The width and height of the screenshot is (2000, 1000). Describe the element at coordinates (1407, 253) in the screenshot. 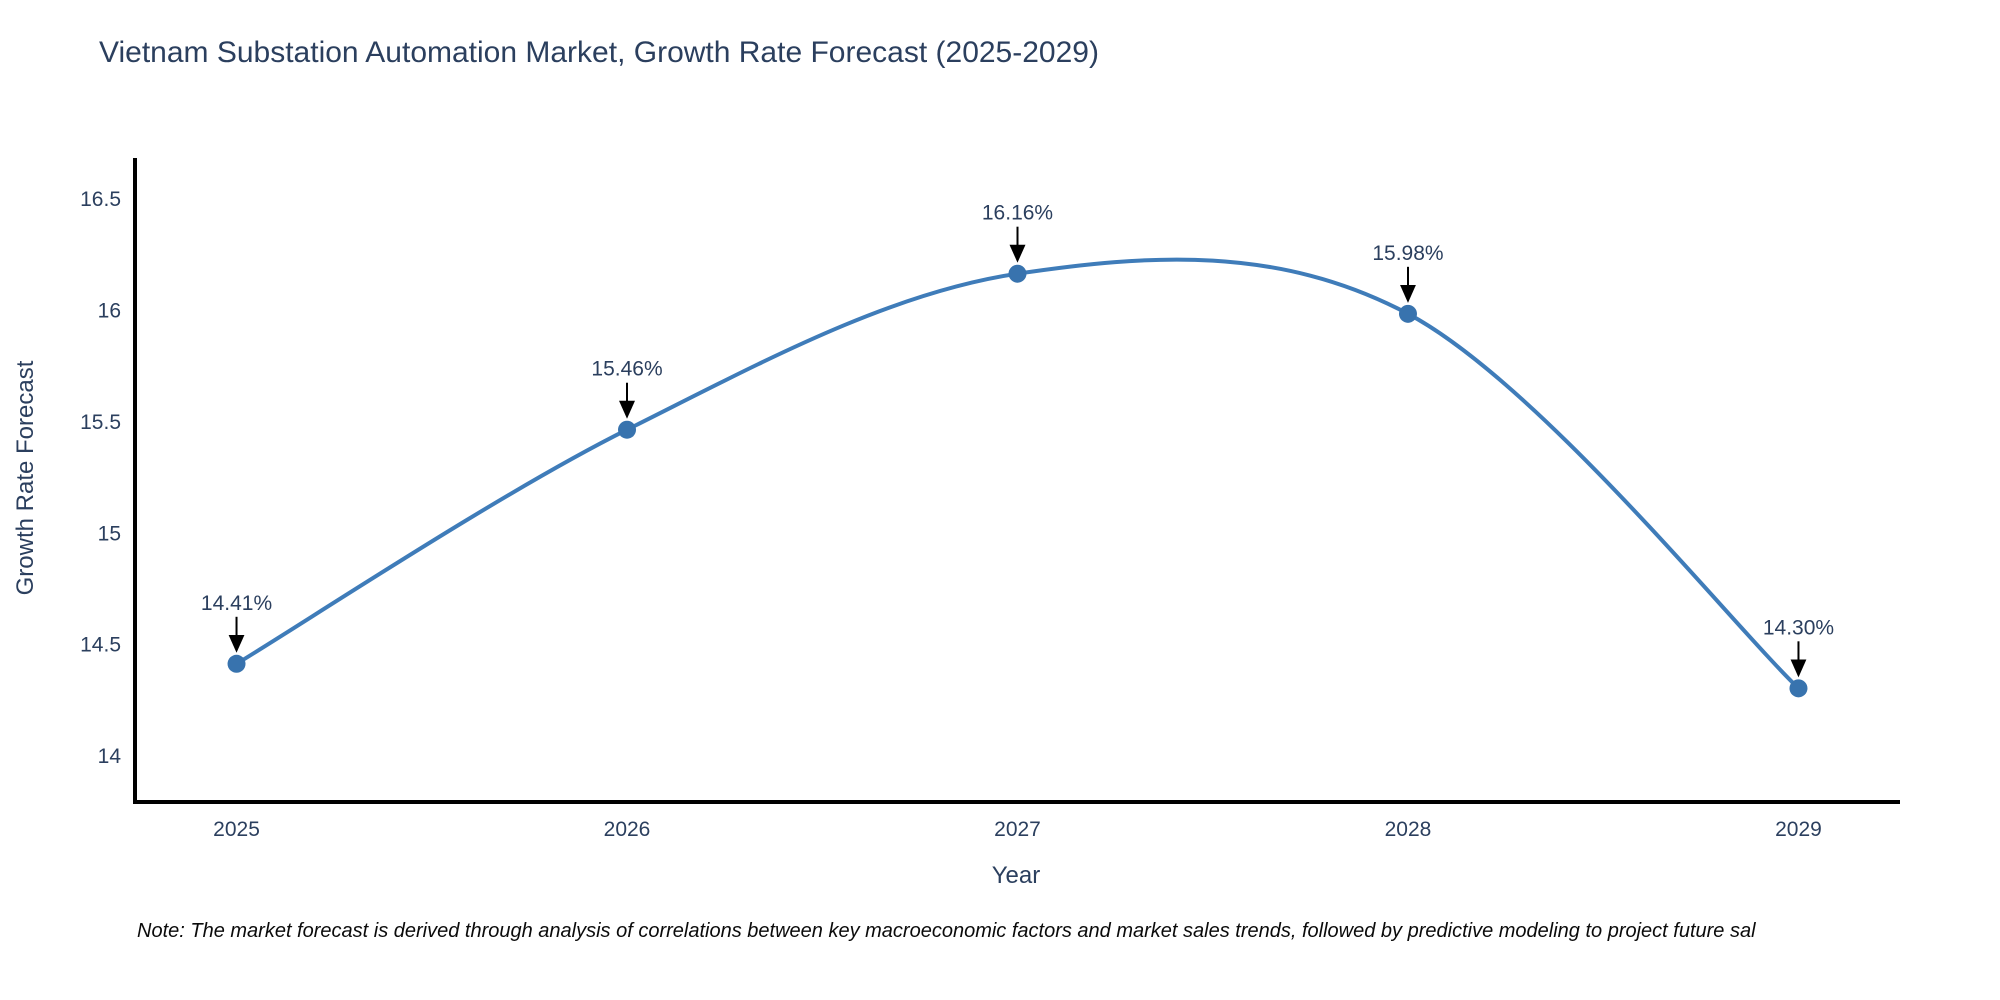

I see `data-point-label: 15.98%` at that location.